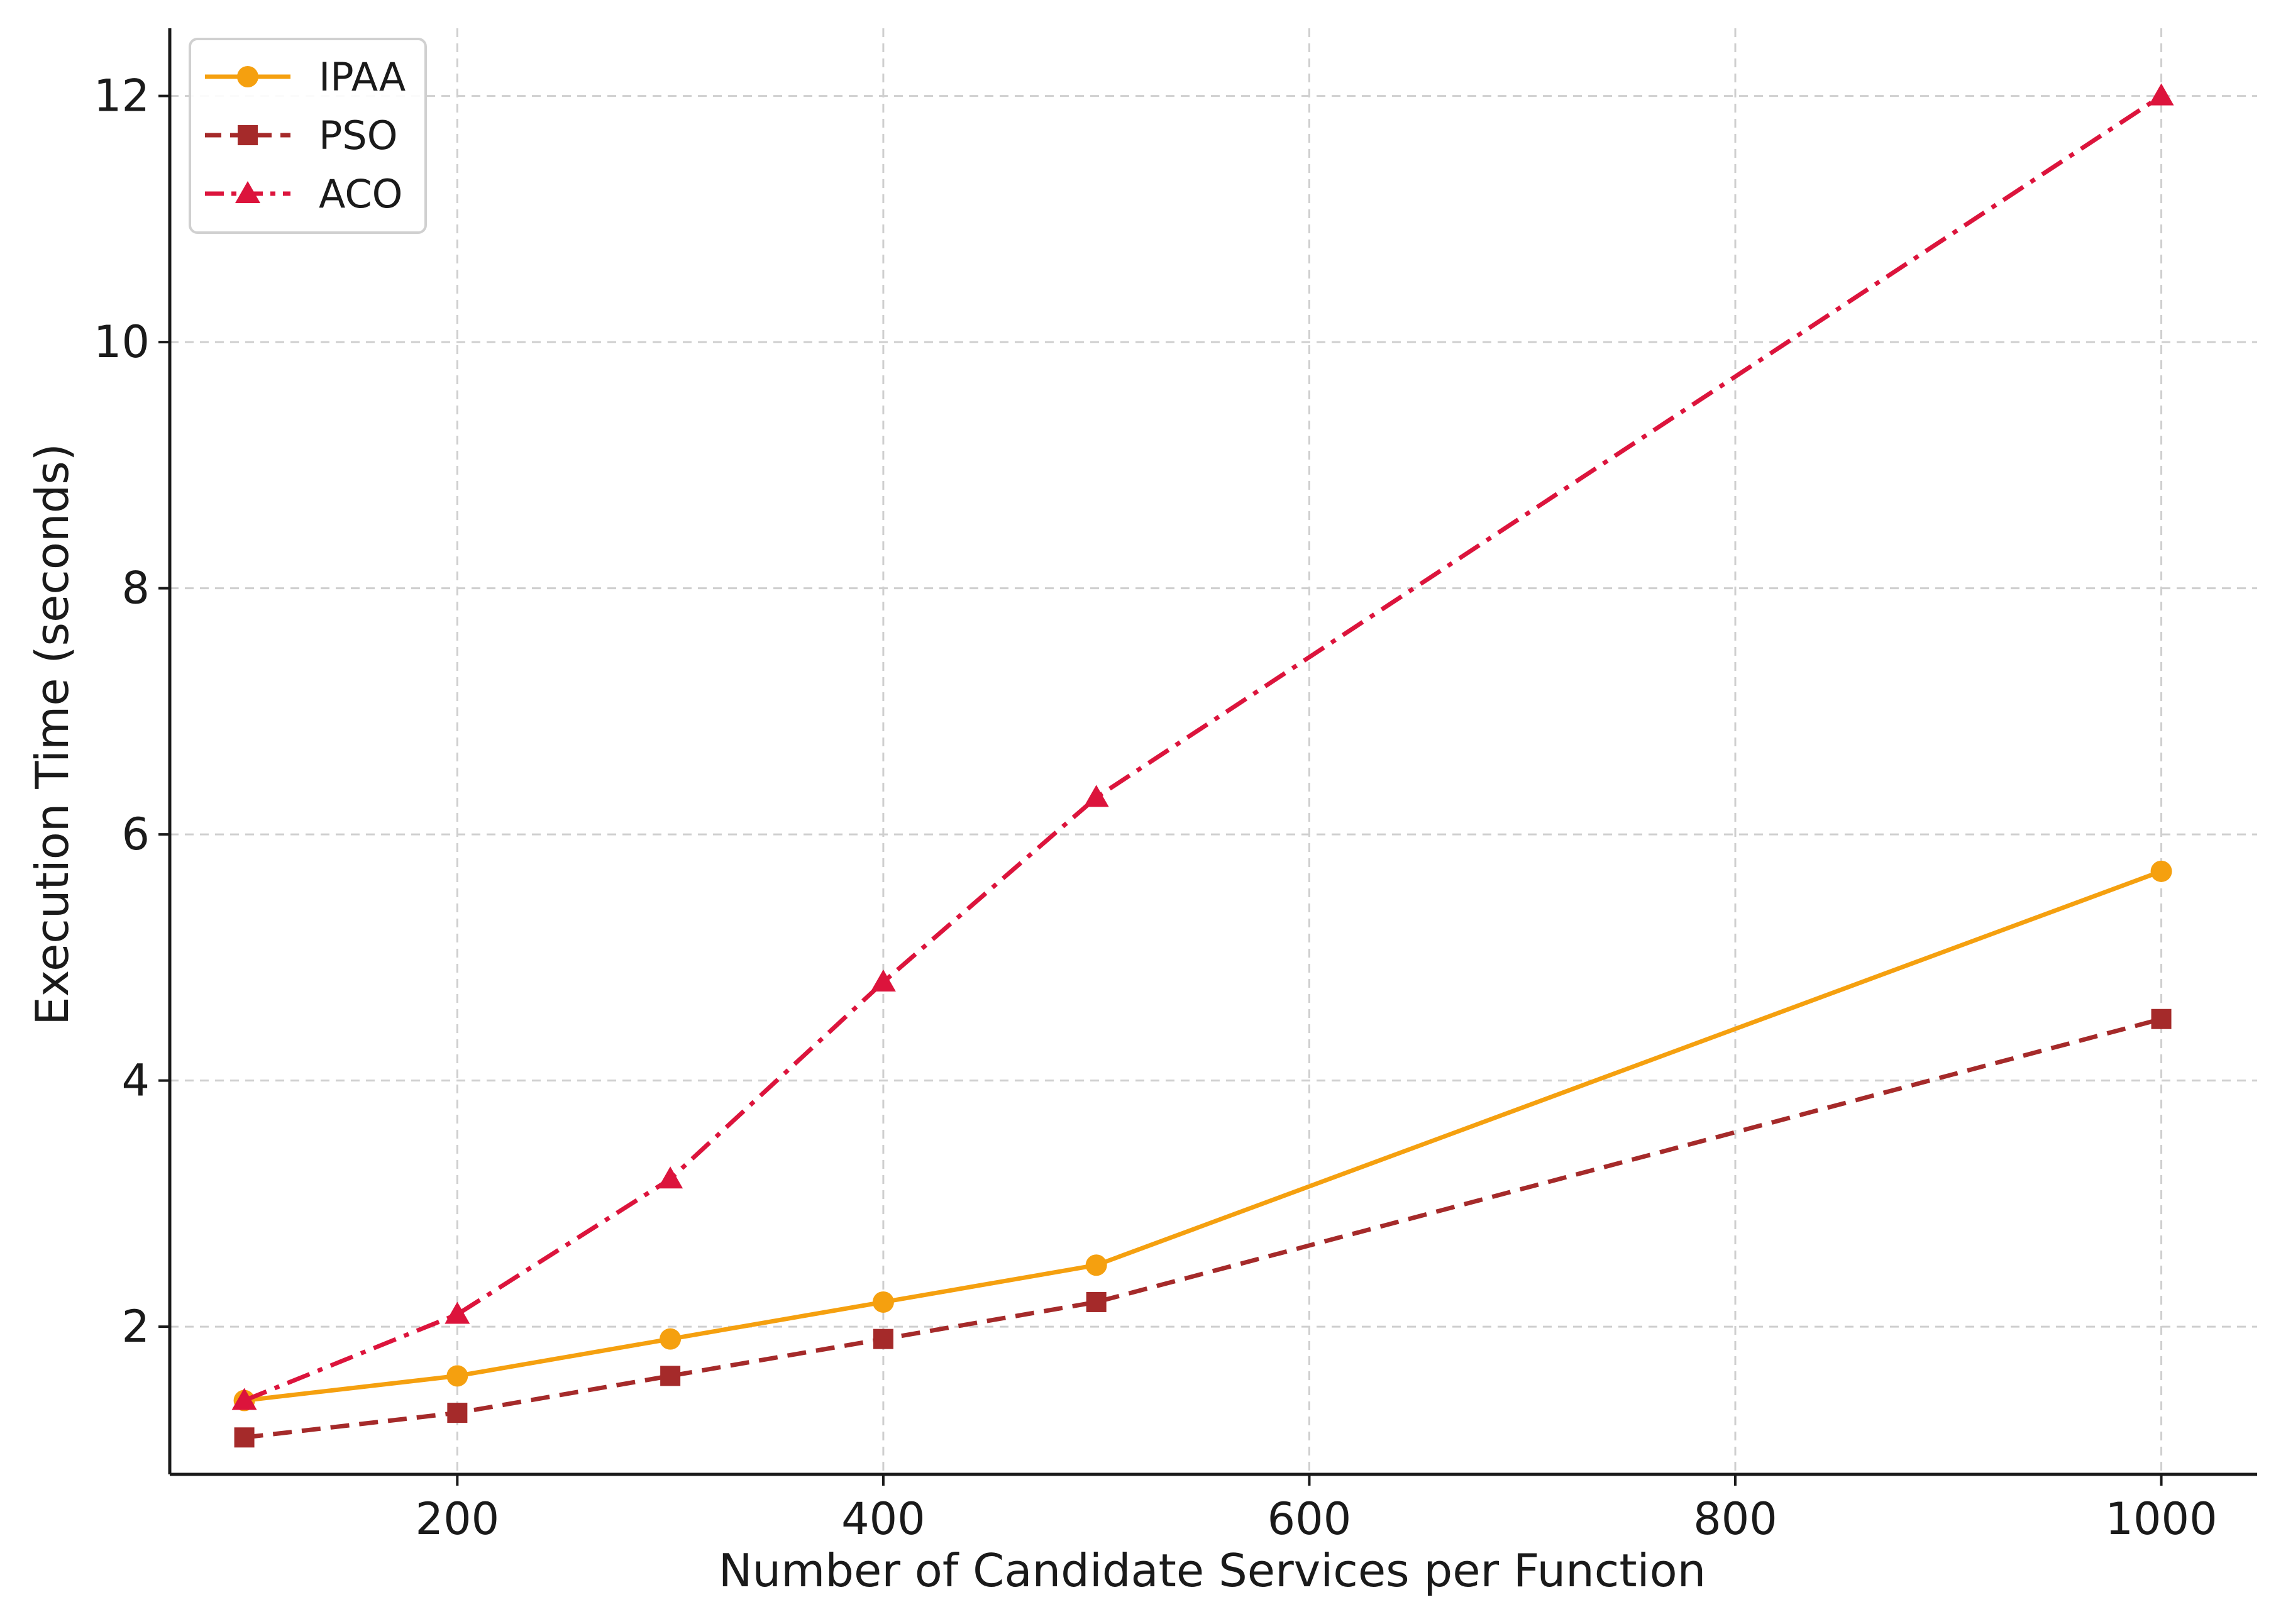 Image resolution: width=2276 pixels, height=1624 pixels. I want to click on legend: IPAA PSO ACO, so click(308, 136).